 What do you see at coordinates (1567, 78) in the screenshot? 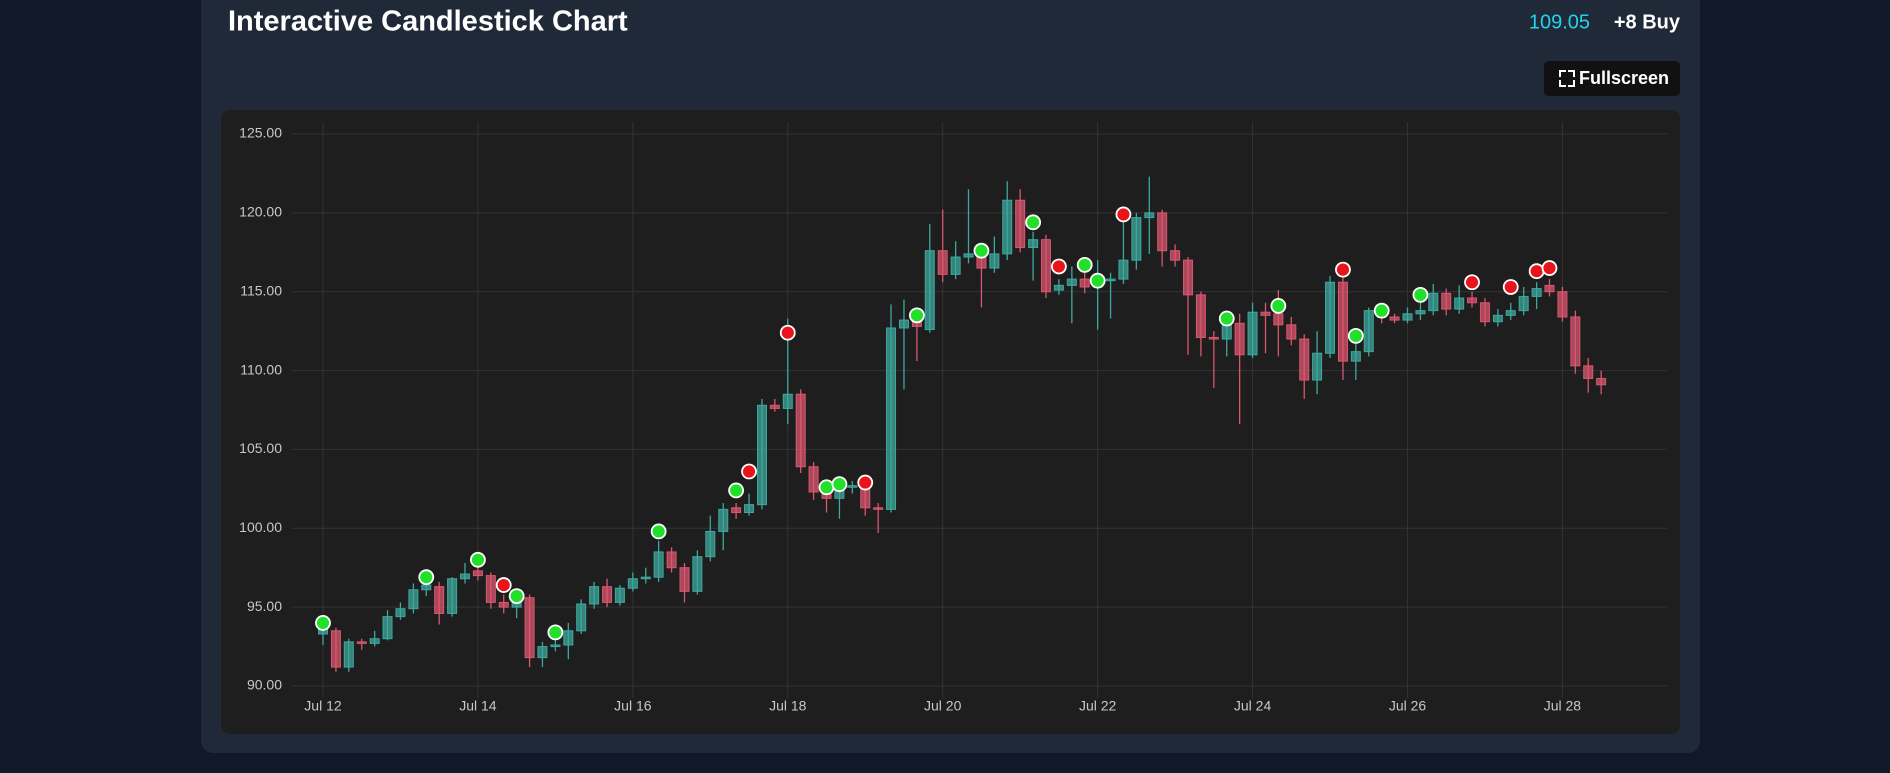
I see `fullscreen-icon` at bounding box center [1567, 78].